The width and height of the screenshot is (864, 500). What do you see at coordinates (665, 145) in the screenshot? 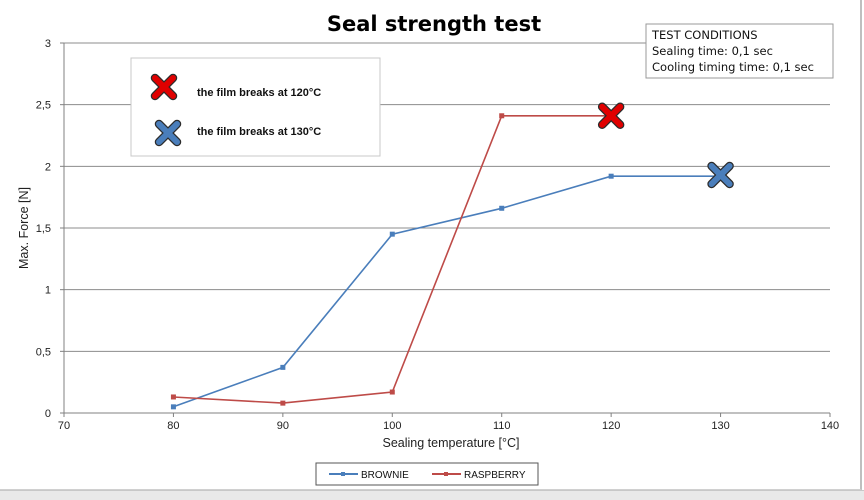
I see `break-markers` at bounding box center [665, 145].